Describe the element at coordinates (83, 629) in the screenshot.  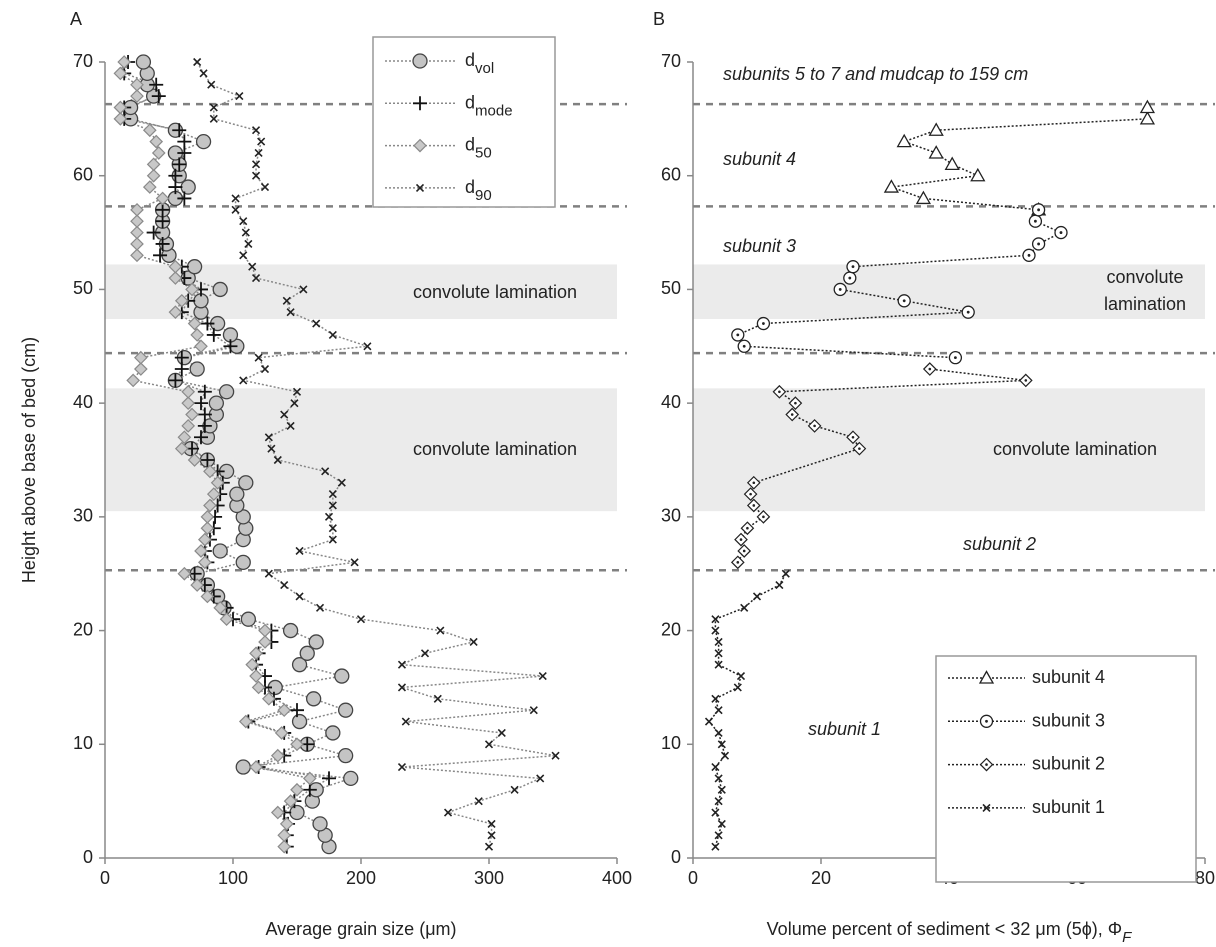
I see `y-tick-label: 20` at that location.